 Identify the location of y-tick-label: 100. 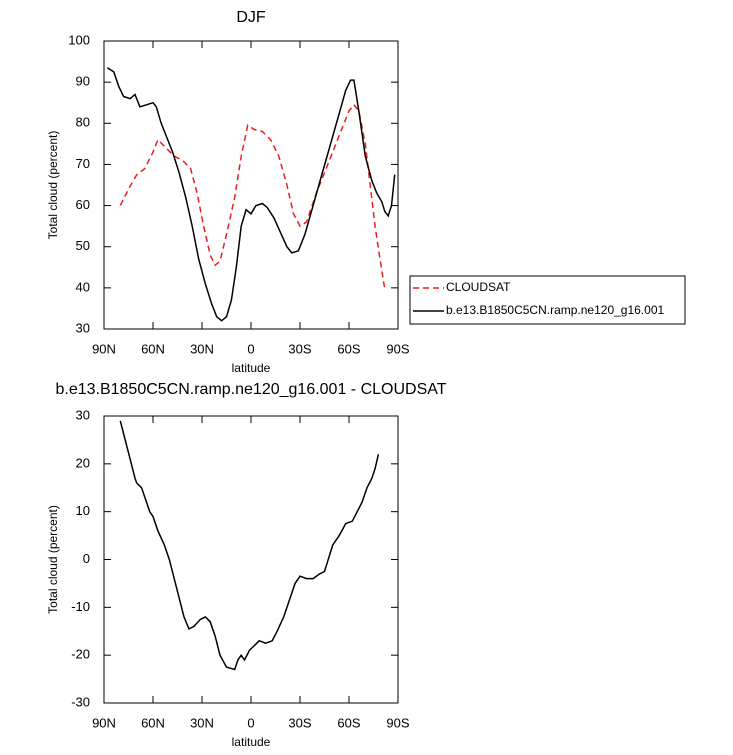
(79, 39).